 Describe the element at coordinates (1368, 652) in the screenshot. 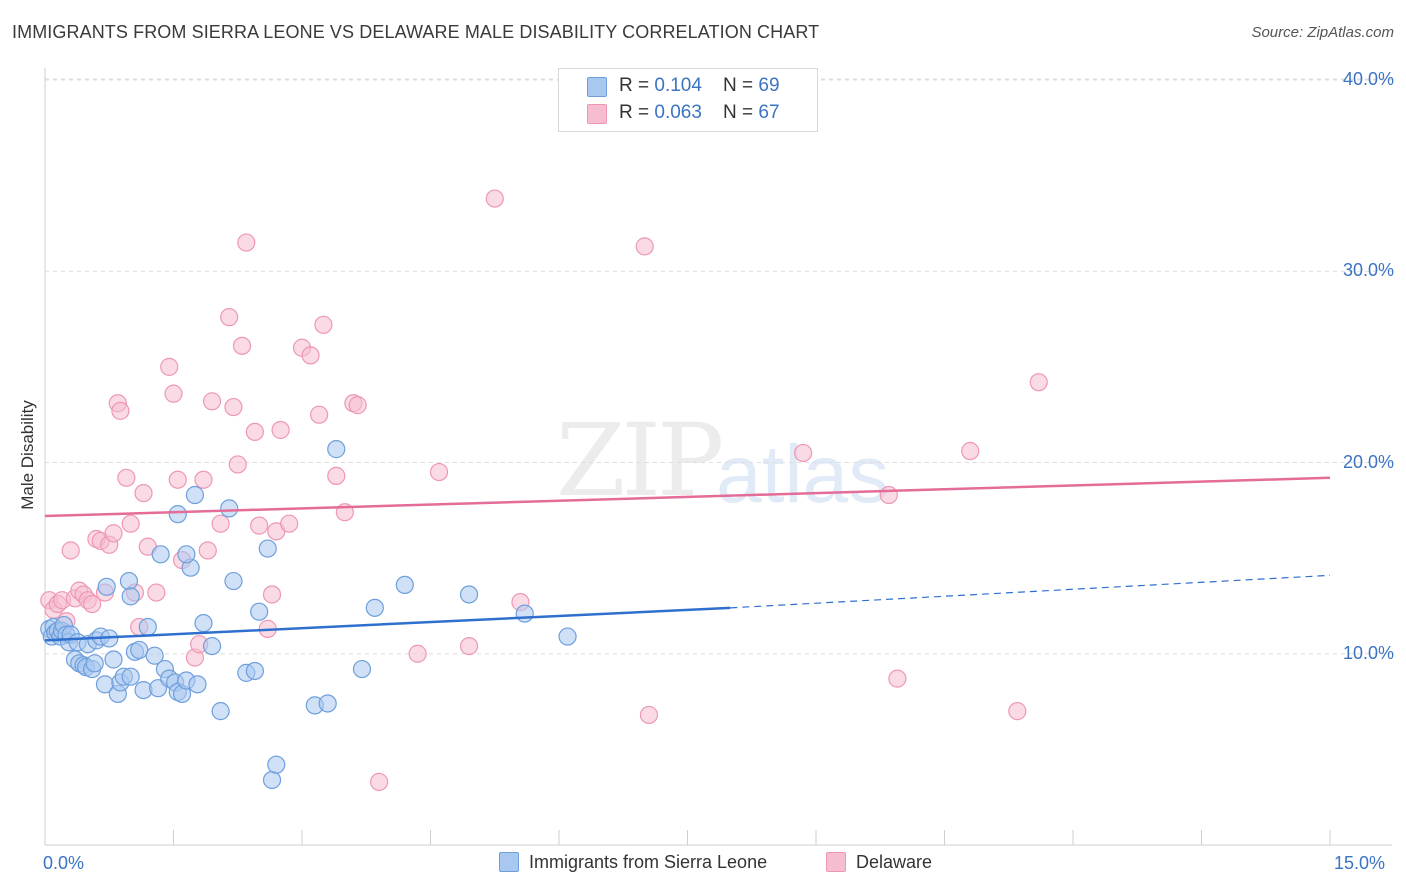

I see `y-tick-label: 10.0%` at that location.